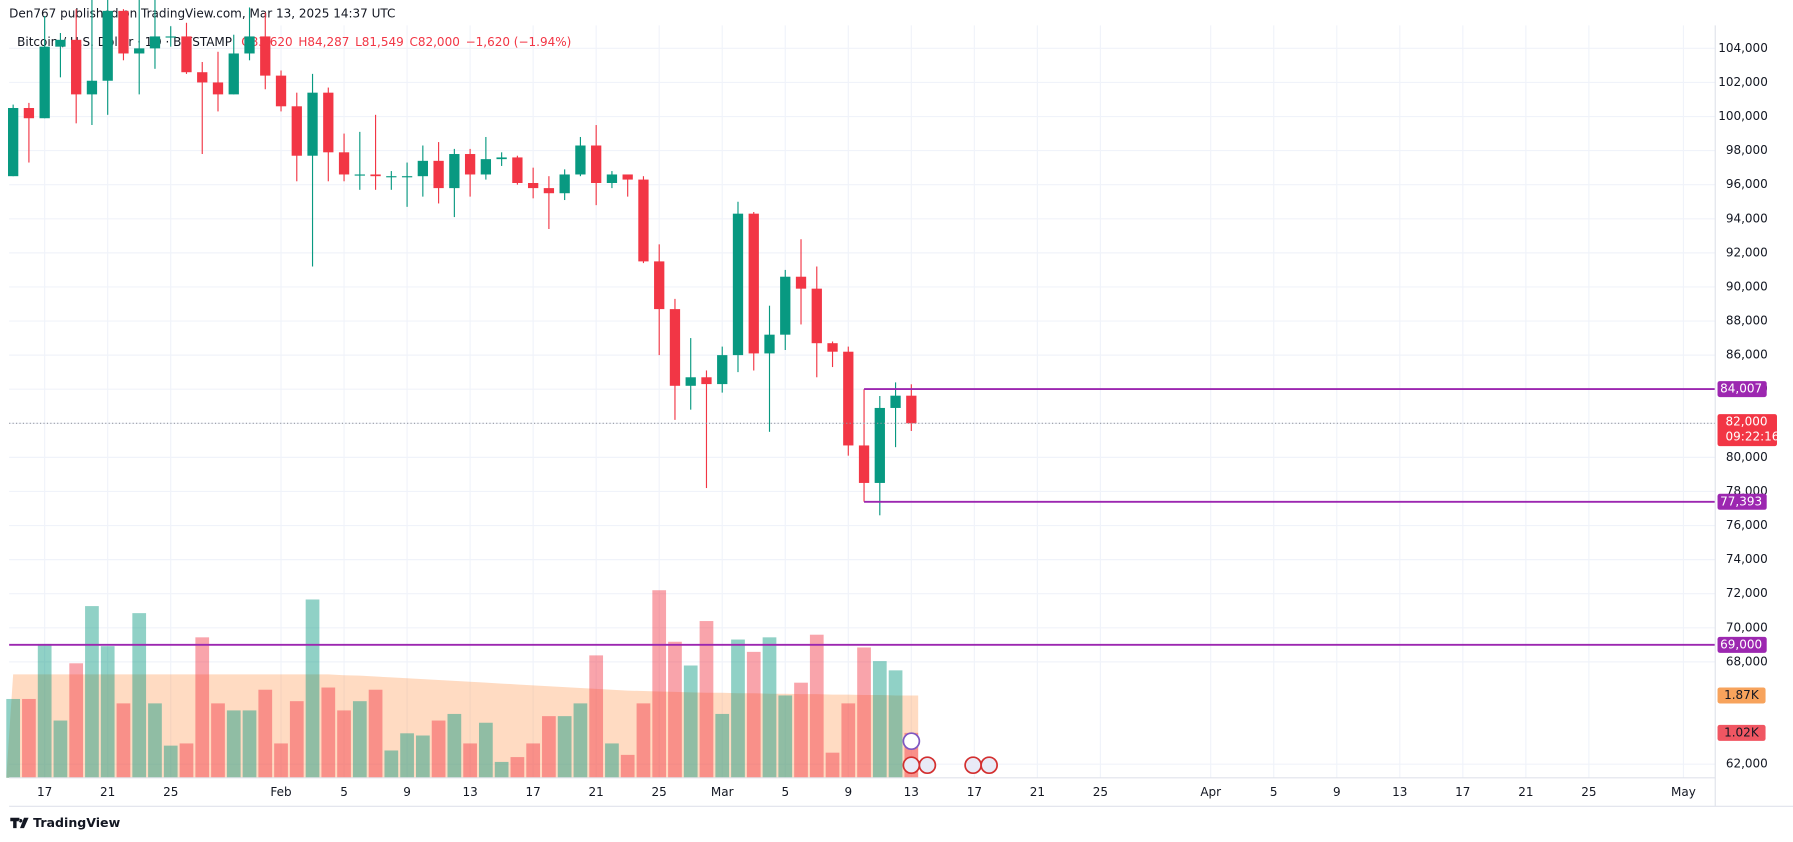 Image resolution: width=1793 pixels, height=842 pixels. What do you see at coordinates (519, 42) in the screenshot?
I see `legend-value: −1,620 (−1.94%)` at bounding box center [519, 42].